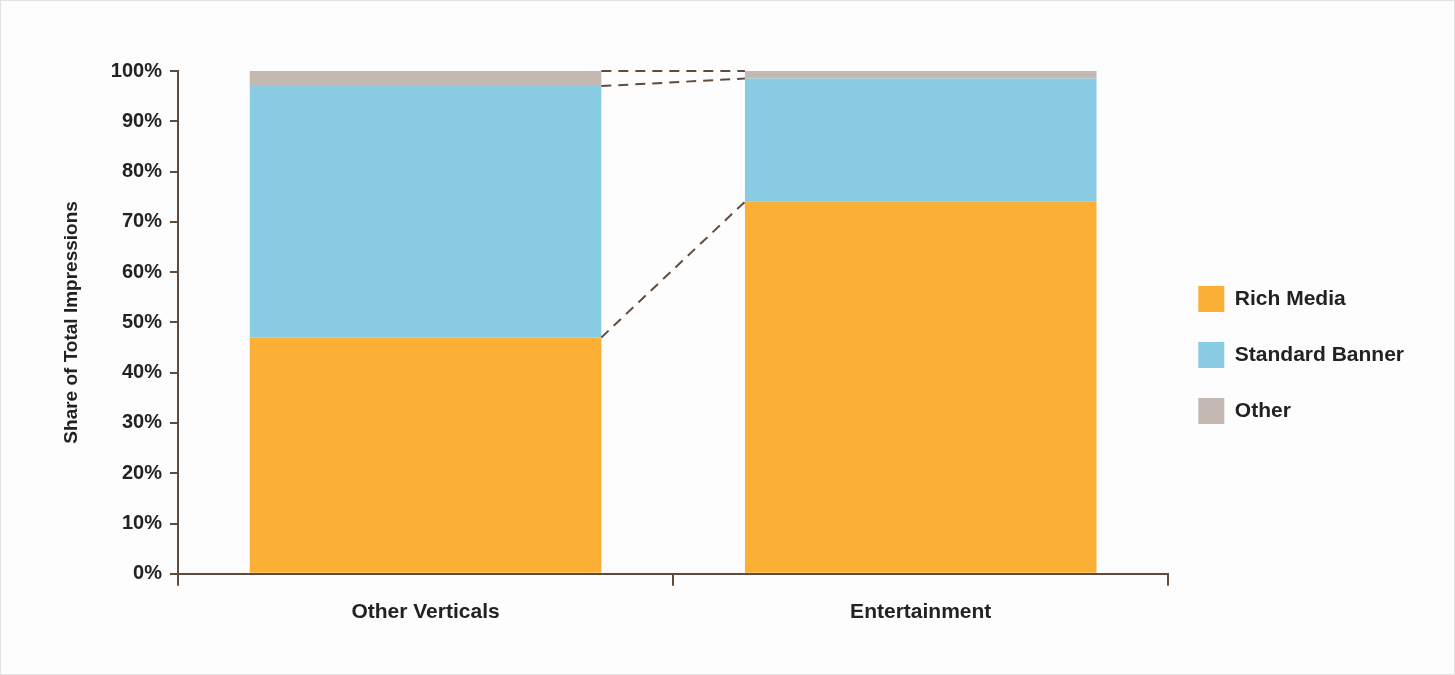 This screenshot has height=675, width=1455. What do you see at coordinates (1262, 409) in the screenshot?
I see `legend-label: Other` at bounding box center [1262, 409].